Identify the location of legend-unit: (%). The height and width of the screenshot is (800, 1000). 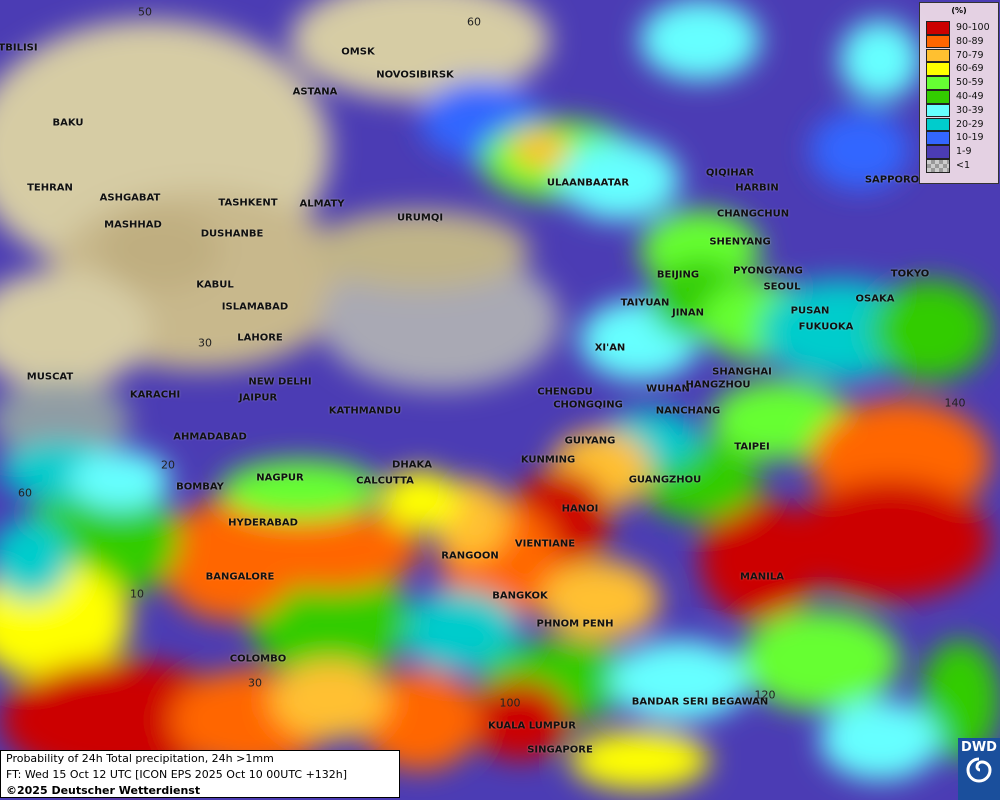
(959, 10).